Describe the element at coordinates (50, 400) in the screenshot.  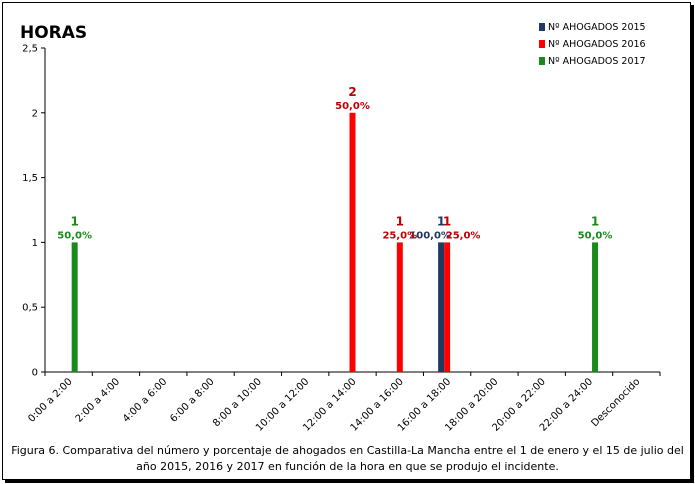
I see `x-tick-label: 0:00 a 2:00` at that location.